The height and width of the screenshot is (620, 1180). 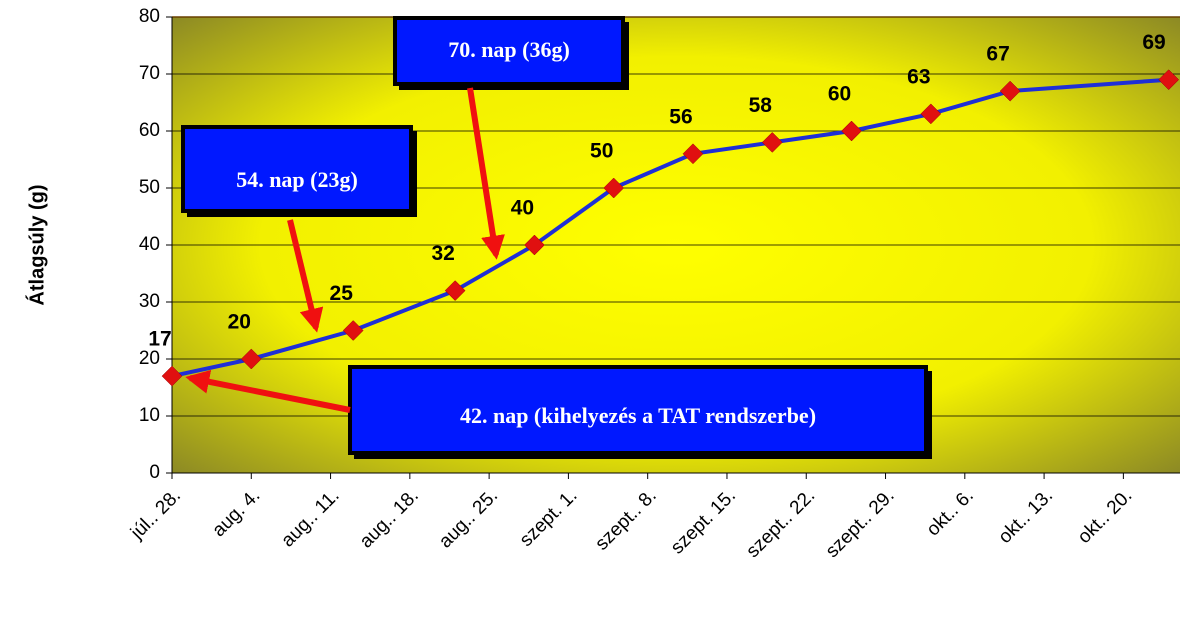 I want to click on y-tick-label: 0, so click(x=154, y=472).